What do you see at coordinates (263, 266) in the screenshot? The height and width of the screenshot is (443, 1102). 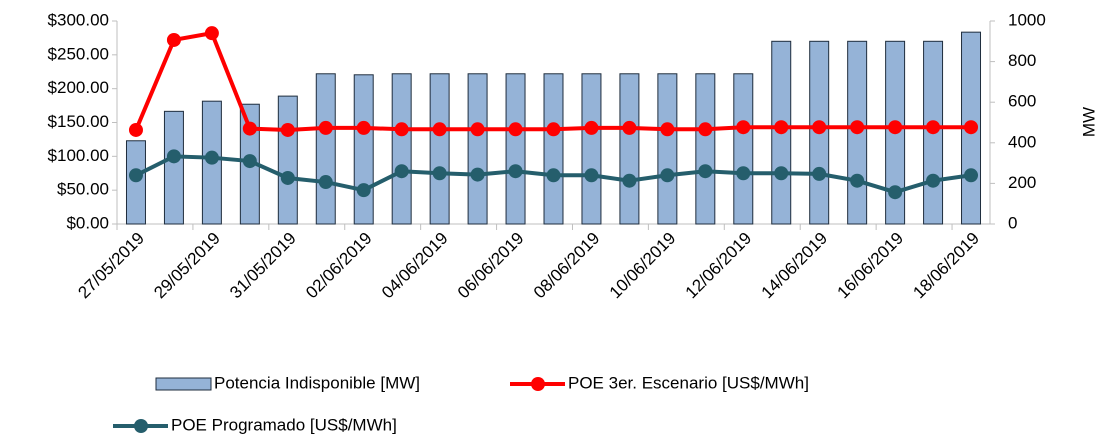 I see `x-tick-label: 31/05/2019` at bounding box center [263, 266].